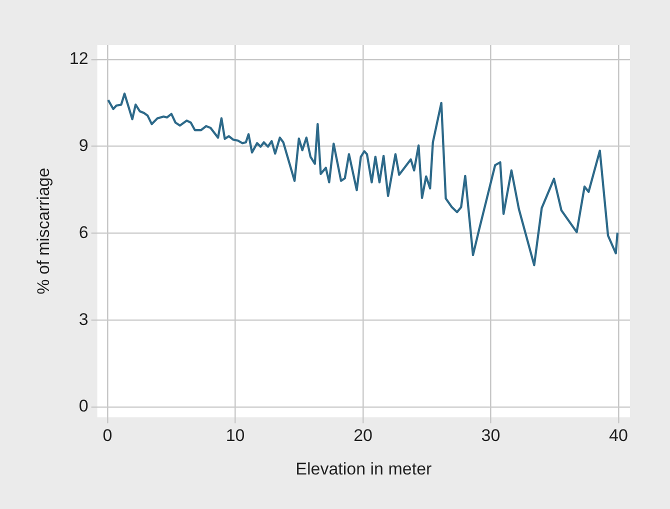 Image resolution: width=670 pixels, height=509 pixels. What do you see at coordinates (83, 406) in the screenshot?
I see `y-tick-label: 0` at bounding box center [83, 406].